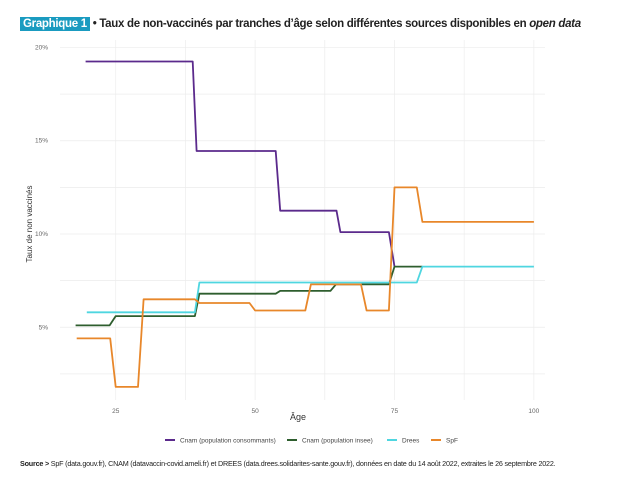 This screenshot has height=477, width=620. I want to click on legend-label: Drees, so click(411, 441).